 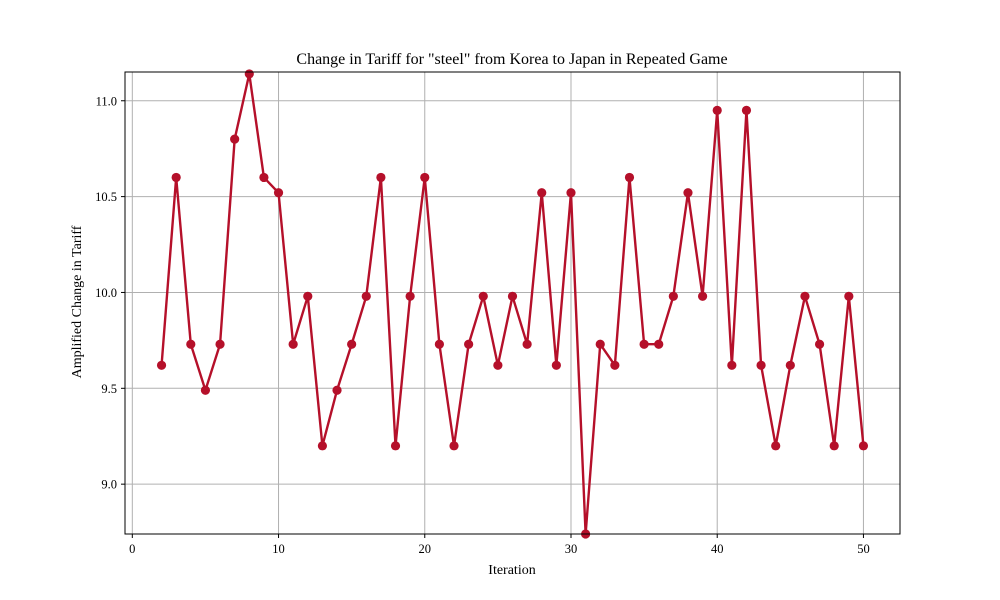 I want to click on x-tick-label: 40, so click(x=717, y=549).